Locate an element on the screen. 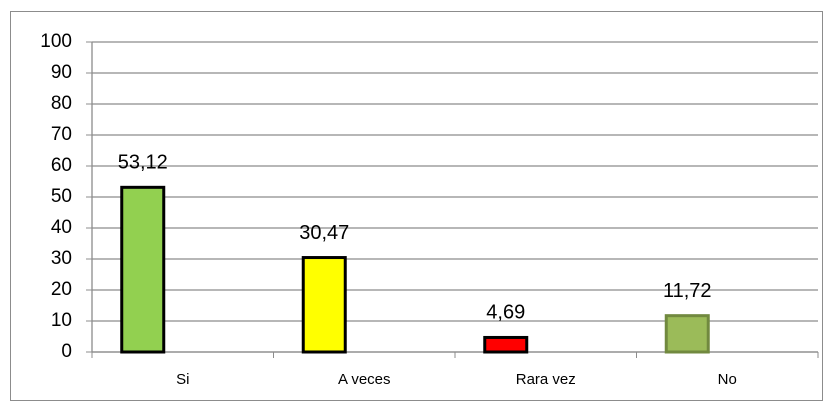 This screenshot has width=834, height=401. value-label: 11,72 is located at coordinates (687, 291).